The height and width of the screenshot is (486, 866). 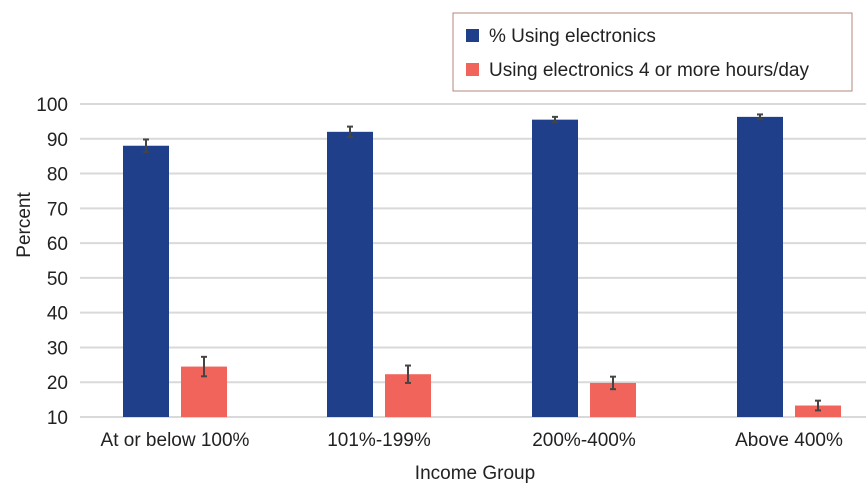 What do you see at coordinates (52, 105) in the screenshot?
I see `y-tick-label: 100` at bounding box center [52, 105].